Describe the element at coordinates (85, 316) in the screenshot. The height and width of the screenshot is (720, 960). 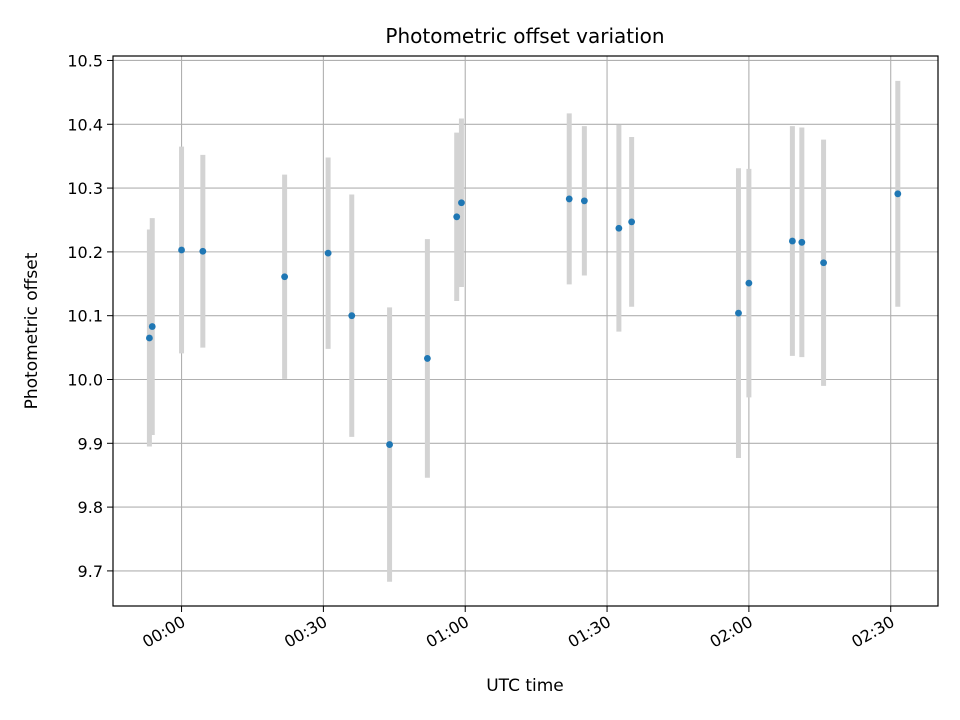
I see `y-tick-label: 10.1` at that location.